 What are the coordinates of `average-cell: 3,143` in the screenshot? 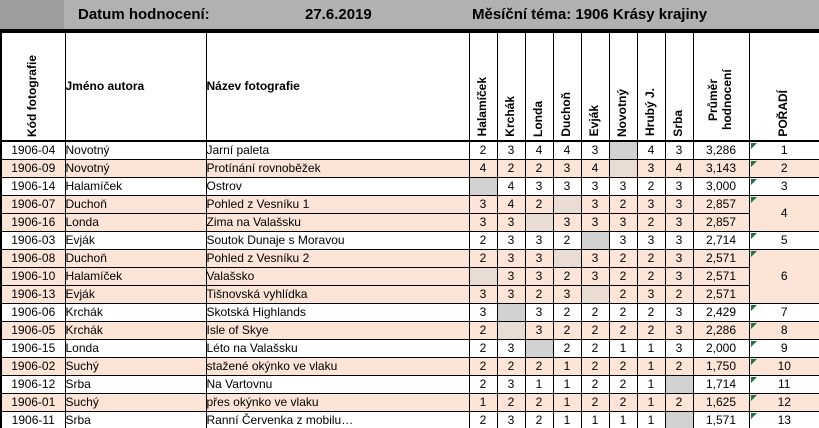 It's located at (721, 168).